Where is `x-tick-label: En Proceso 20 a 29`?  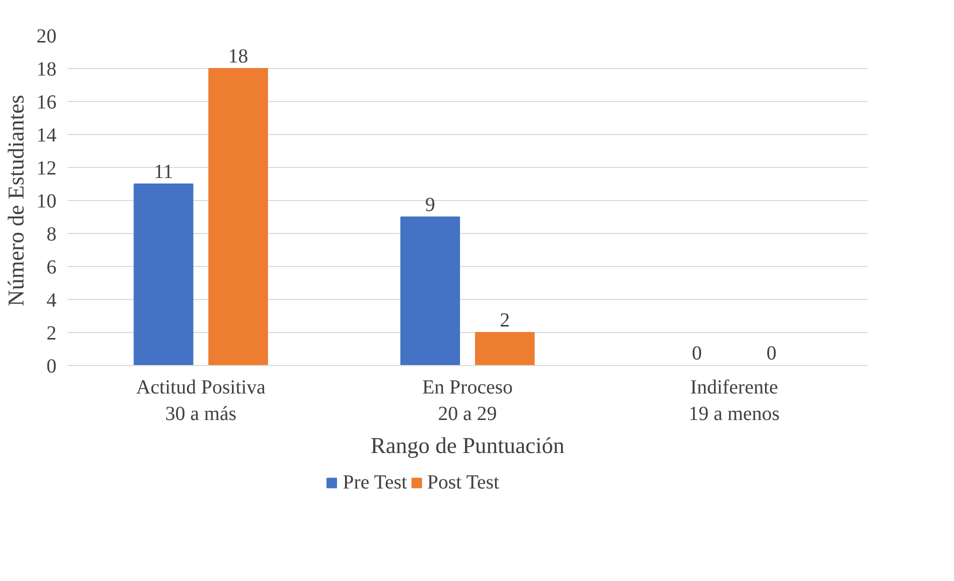
x-tick-label: En Proceso 20 a 29 is located at coordinates (467, 400).